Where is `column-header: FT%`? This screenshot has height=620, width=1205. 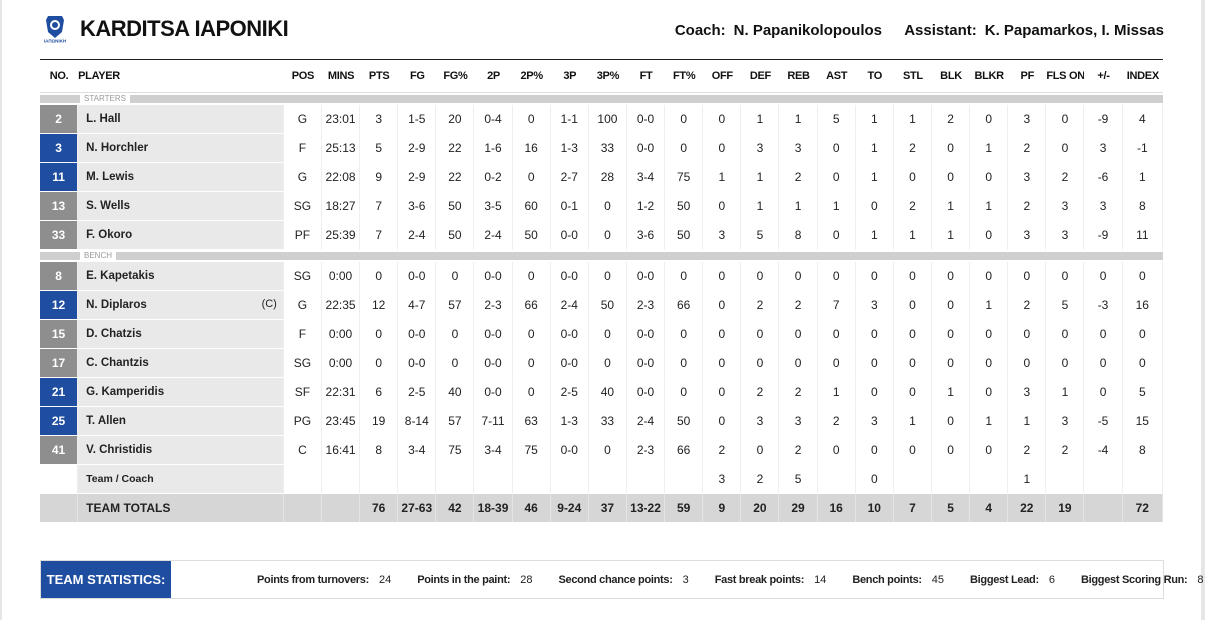
column-header: FT% is located at coordinates (684, 76).